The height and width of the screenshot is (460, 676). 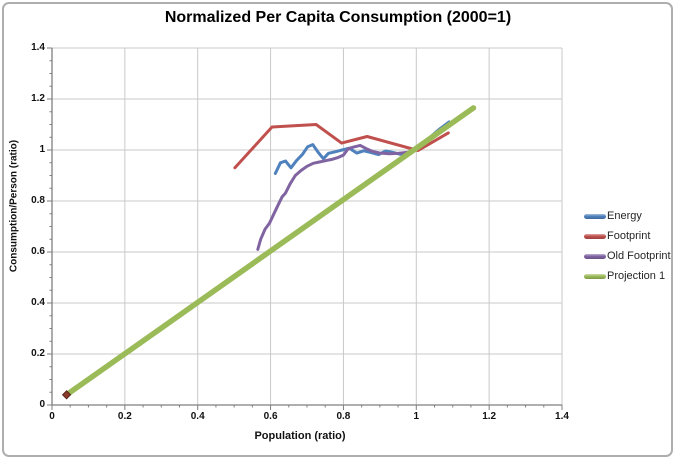 I want to click on y-tick-label: 1, so click(x=42, y=149).